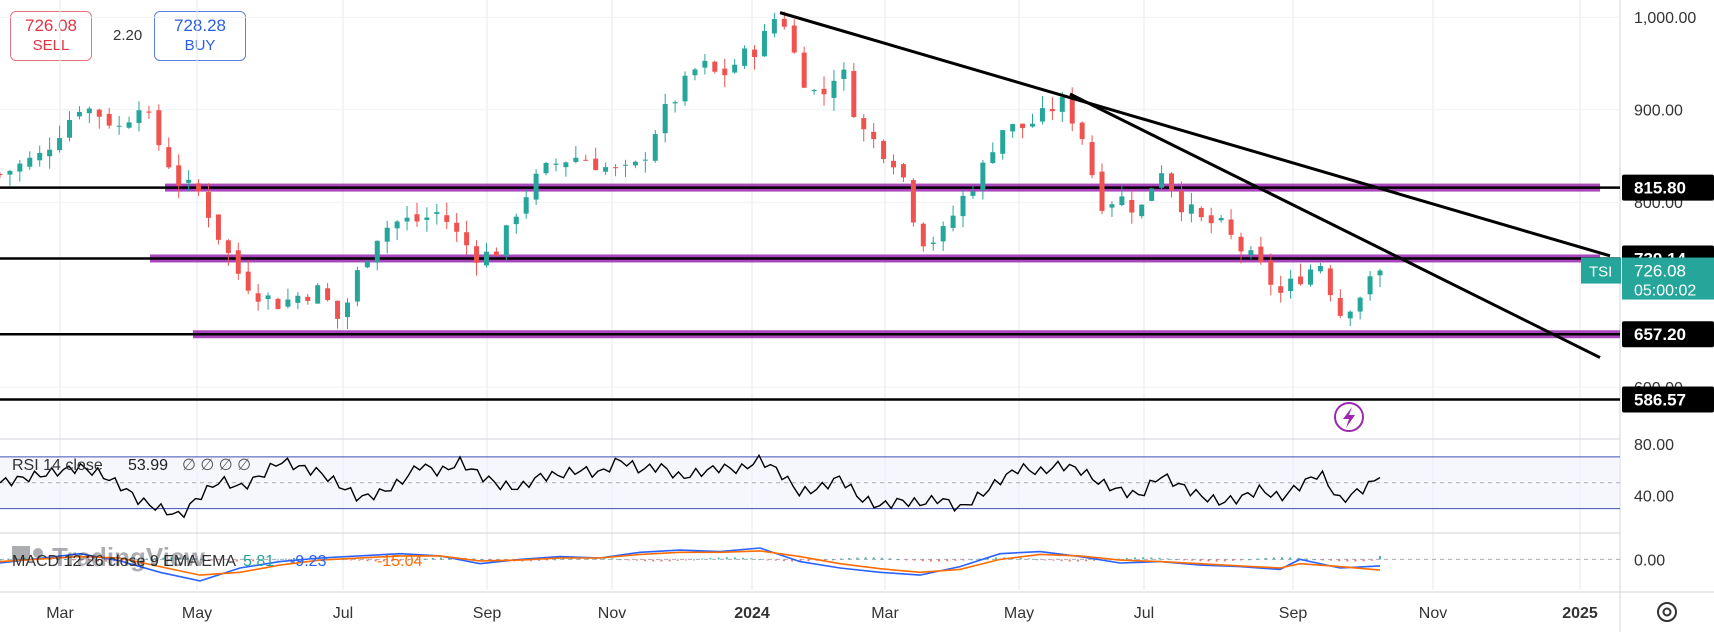 The height and width of the screenshot is (632, 1714). Describe the element at coordinates (1654, 445) in the screenshot. I see `rsi-tick-label: 80.00` at that location.